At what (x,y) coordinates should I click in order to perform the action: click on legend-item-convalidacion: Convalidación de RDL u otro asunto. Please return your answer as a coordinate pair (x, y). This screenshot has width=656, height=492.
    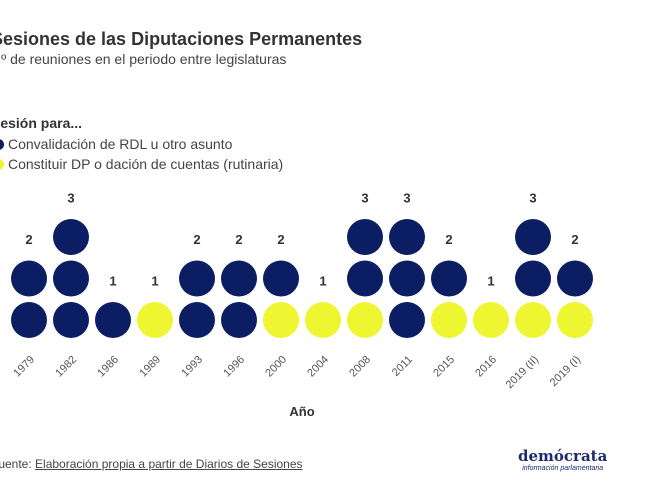
    Looking at the image, I should click on (116, 144).